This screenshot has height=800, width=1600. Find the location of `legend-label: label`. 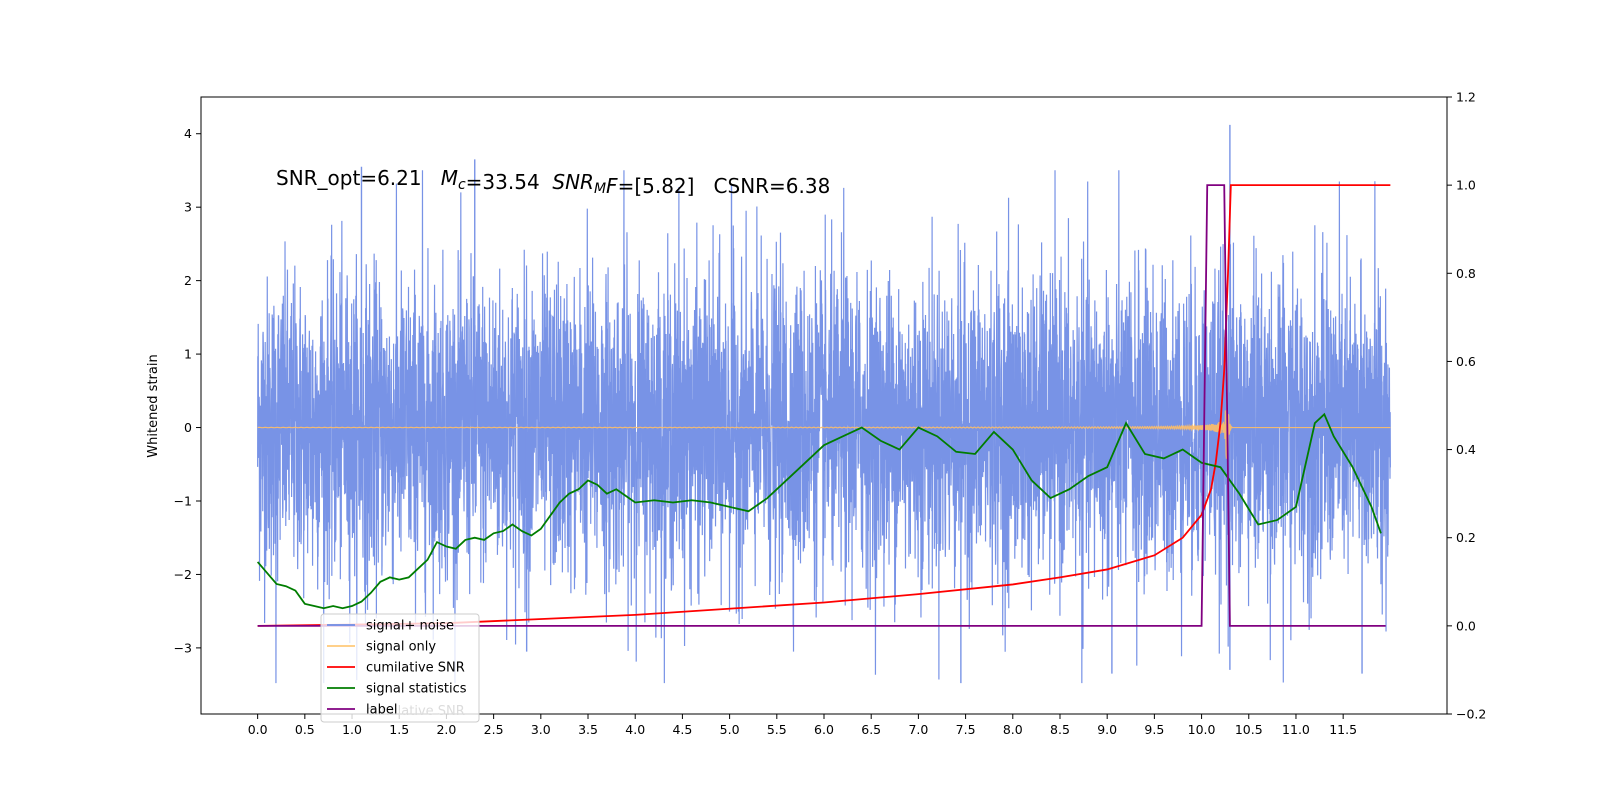

legend-label: label is located at coordinates (381, 710).